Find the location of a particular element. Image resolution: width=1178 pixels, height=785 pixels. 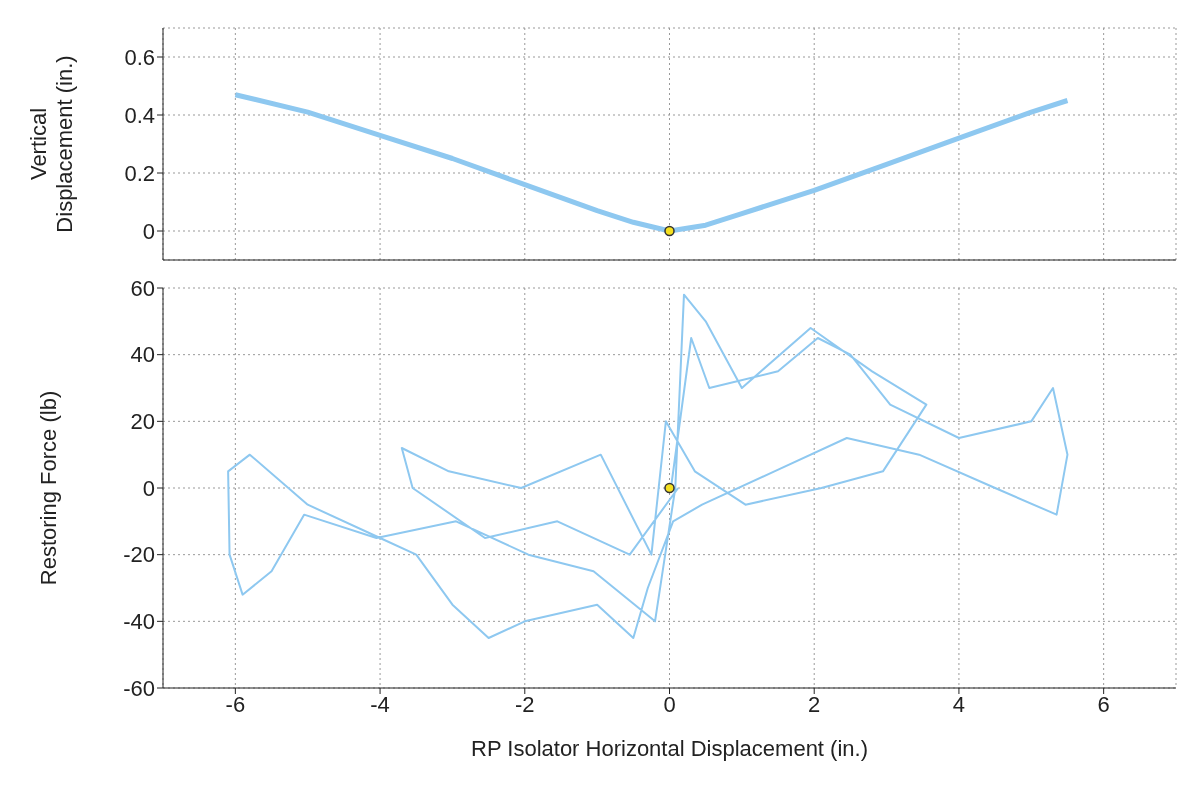

y-tick-label: 0.4 is located at coordinates (139, 115).